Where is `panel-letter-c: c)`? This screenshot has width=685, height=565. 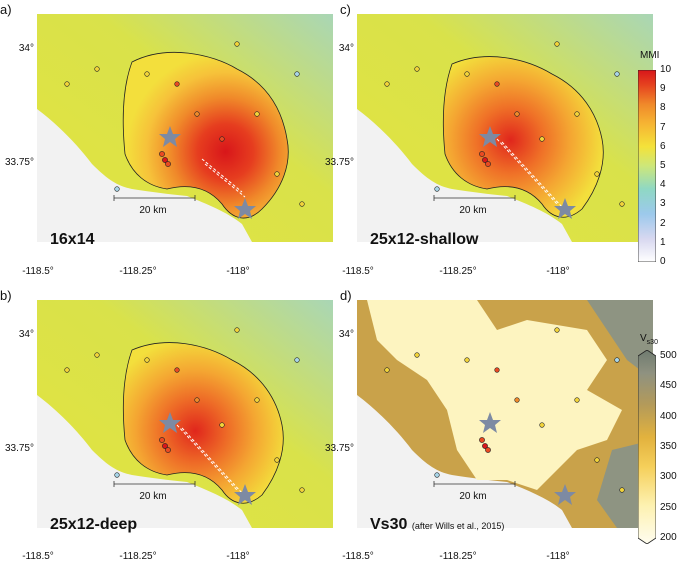
panel-letter-c: c) is located at coordinates (345, 9).